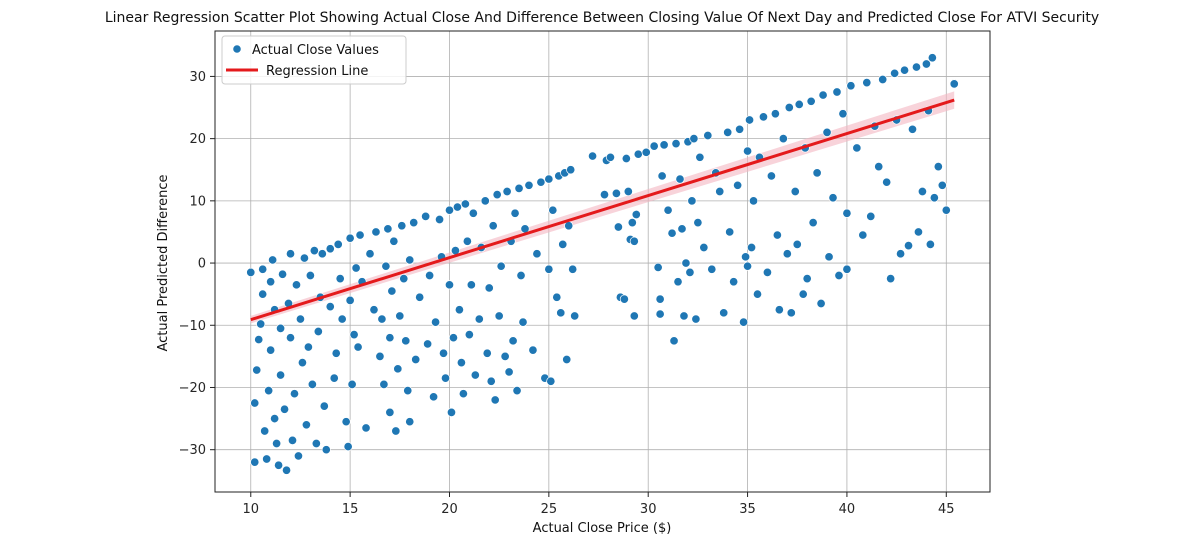  What do you see at coordinates (549, 509) in the screenshot?
I see `x-tick-label: 25` at bounding box center [549, 509].